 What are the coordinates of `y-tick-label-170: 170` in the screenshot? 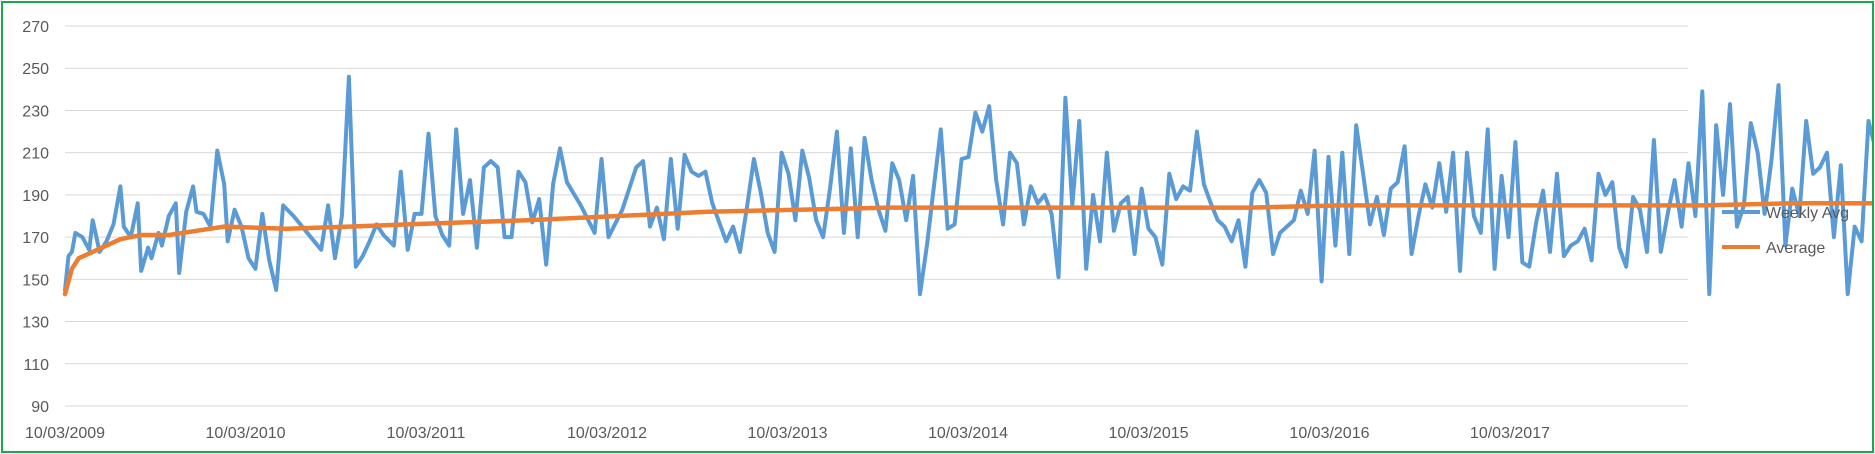 It's located at (35, 238).